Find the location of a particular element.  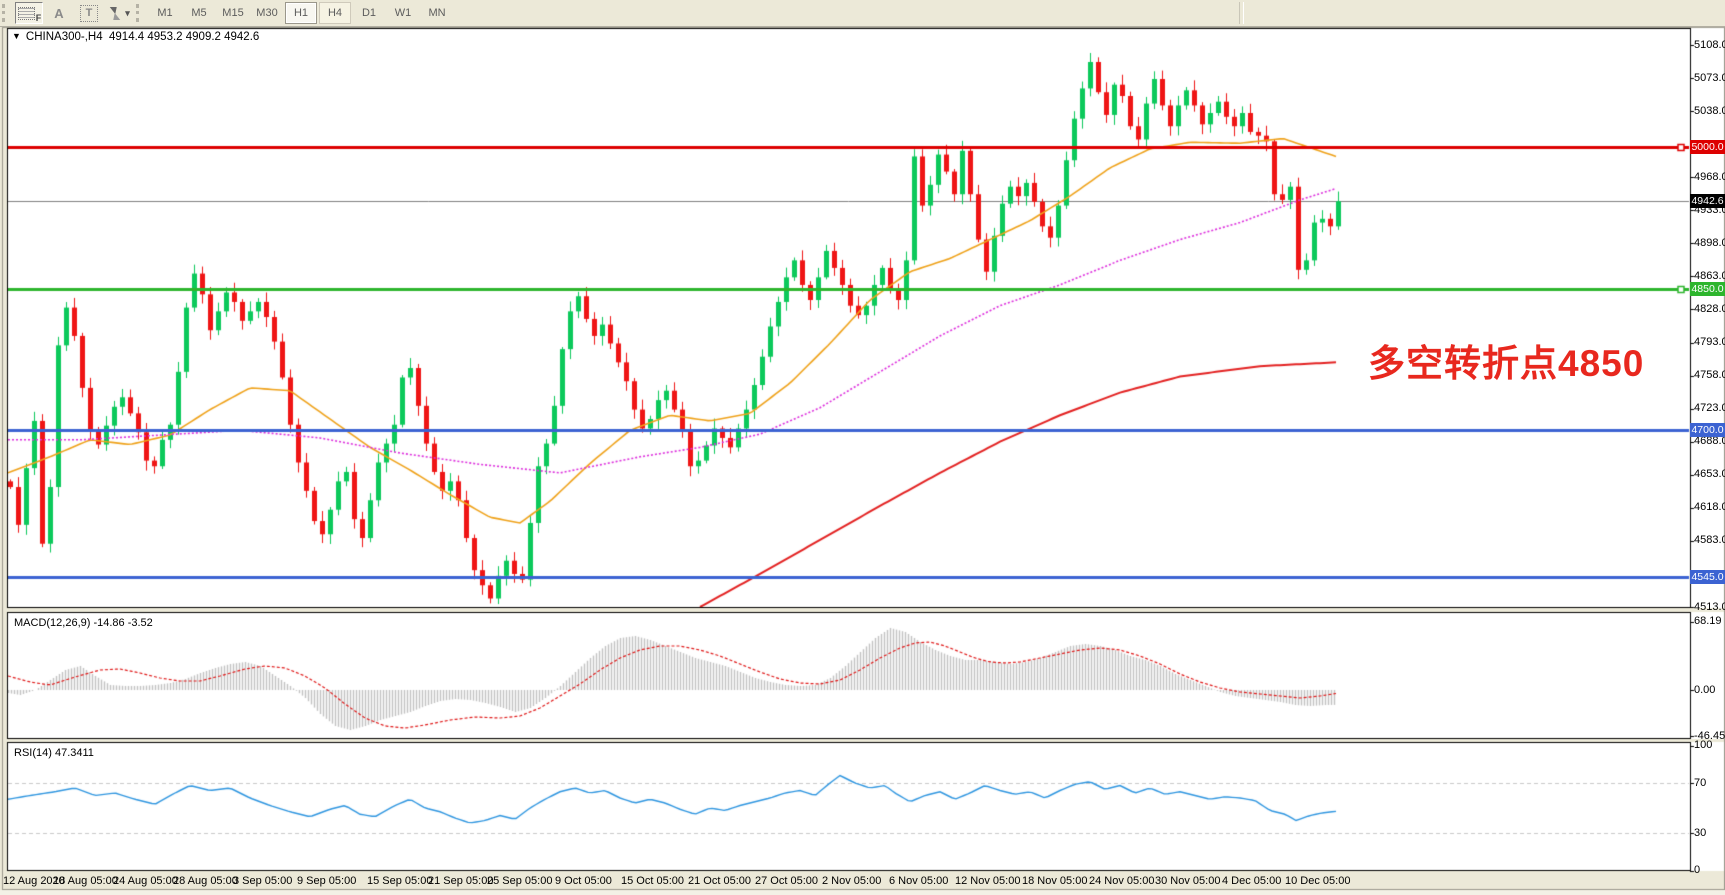

rsi-indicator-label: RSI(14) 47.3411 is located at coordinates (54, 753).